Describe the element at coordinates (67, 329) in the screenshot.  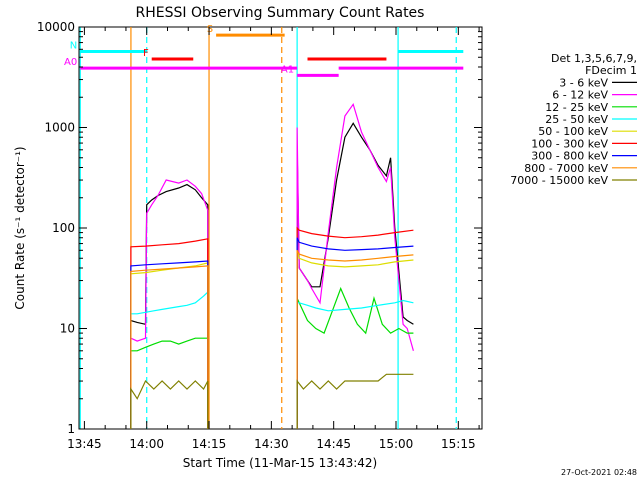
I see `y-tick-label: 10` at that location.